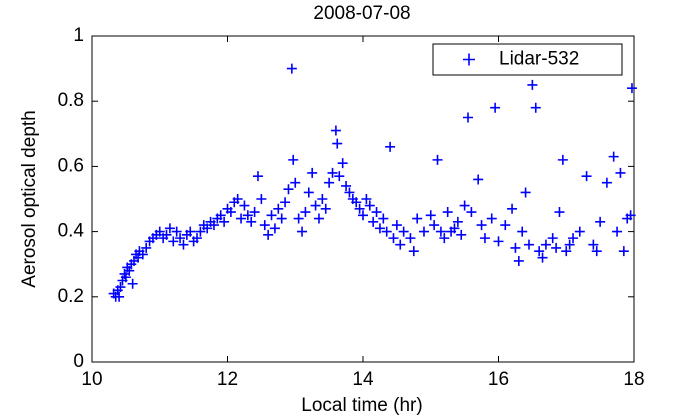 Image resolution: width=700 pixels, height=420 pixels. Describe the element at coordinates (469, 59) in the screenshot. I see `legend-marker` at that location.